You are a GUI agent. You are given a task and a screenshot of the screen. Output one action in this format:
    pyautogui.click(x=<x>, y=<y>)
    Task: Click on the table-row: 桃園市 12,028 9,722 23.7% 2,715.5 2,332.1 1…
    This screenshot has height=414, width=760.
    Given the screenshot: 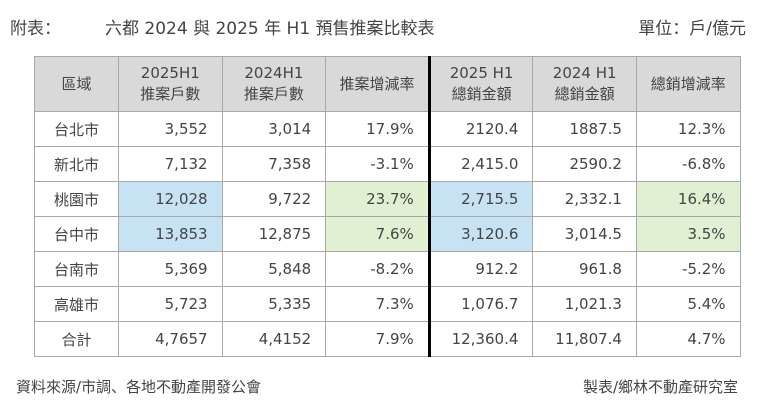 What is the action you would take?
    pyautogui.click(x=387, y=199)
    